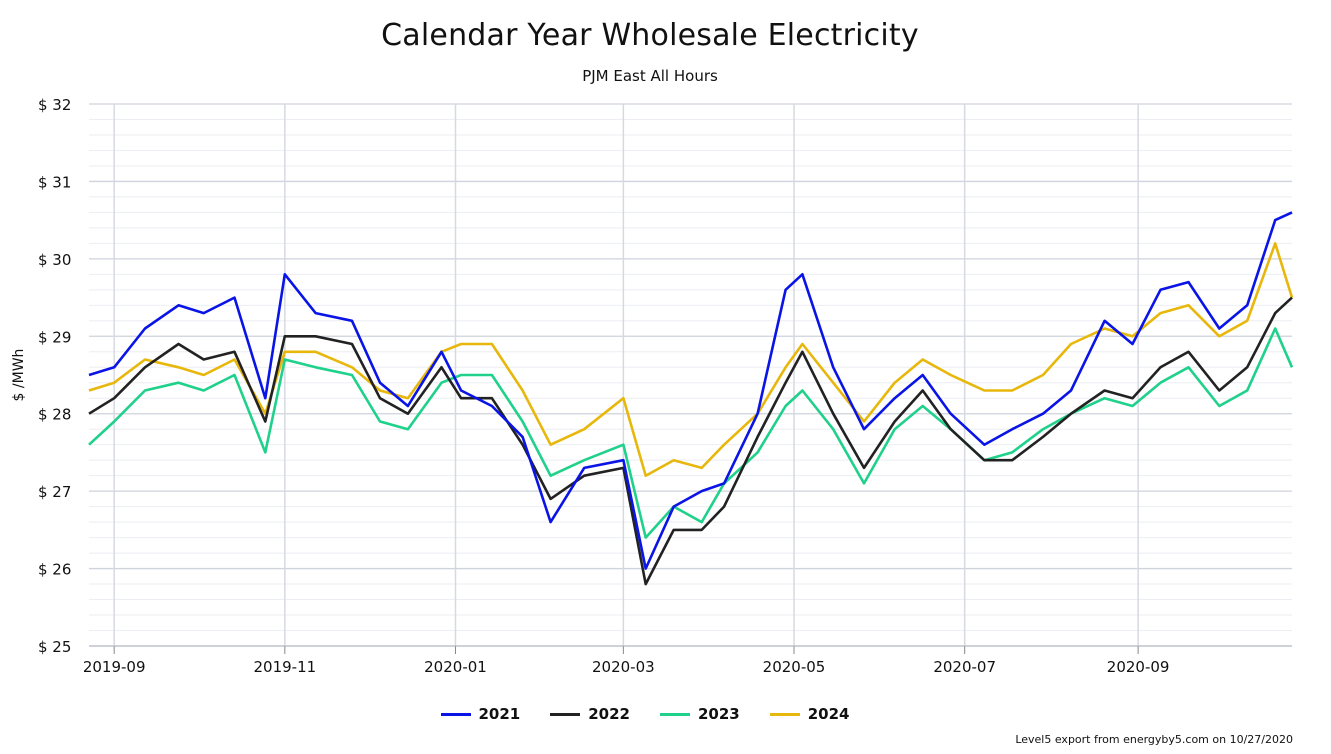  Describe the element at coordinates (54, 182) in the screenshot. I see `y-tick-label: $ 31` at that location.